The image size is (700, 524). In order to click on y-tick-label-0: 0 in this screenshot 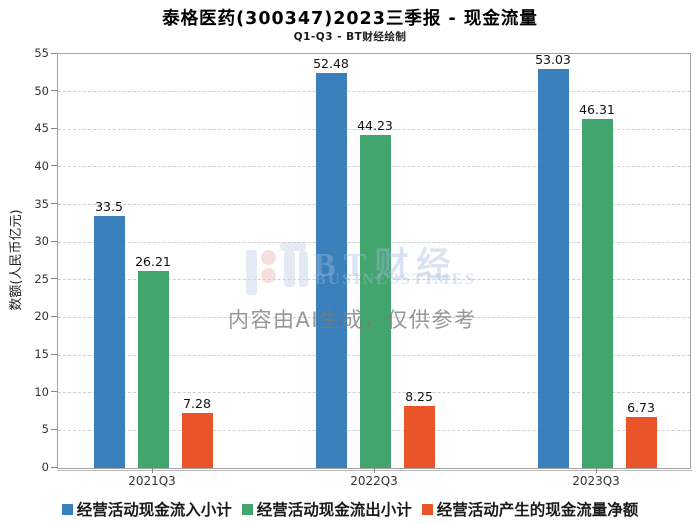, I will do `click(45, 467)`.